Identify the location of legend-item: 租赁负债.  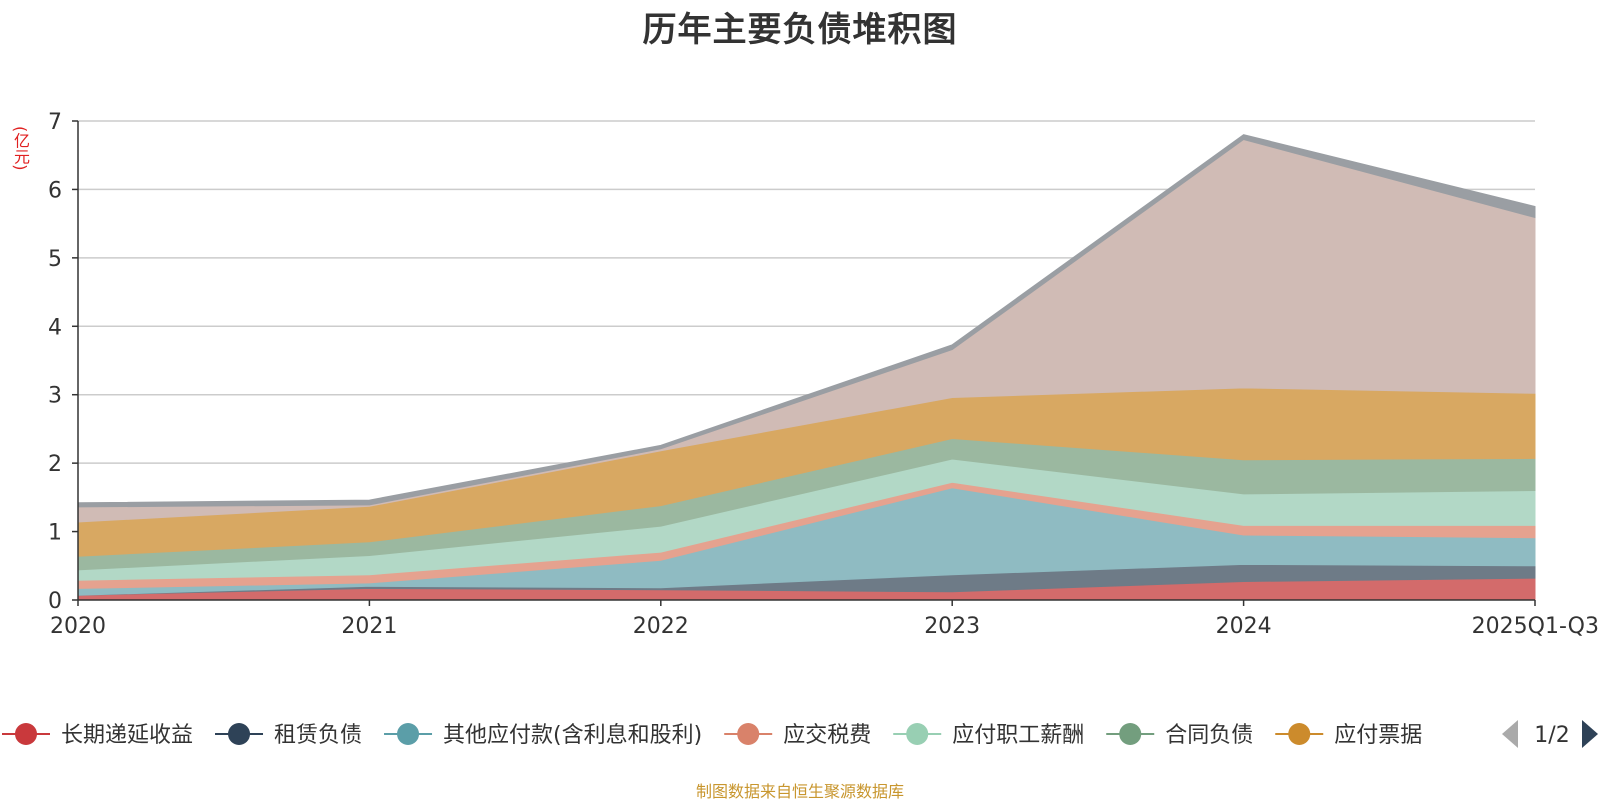
(288, 735).